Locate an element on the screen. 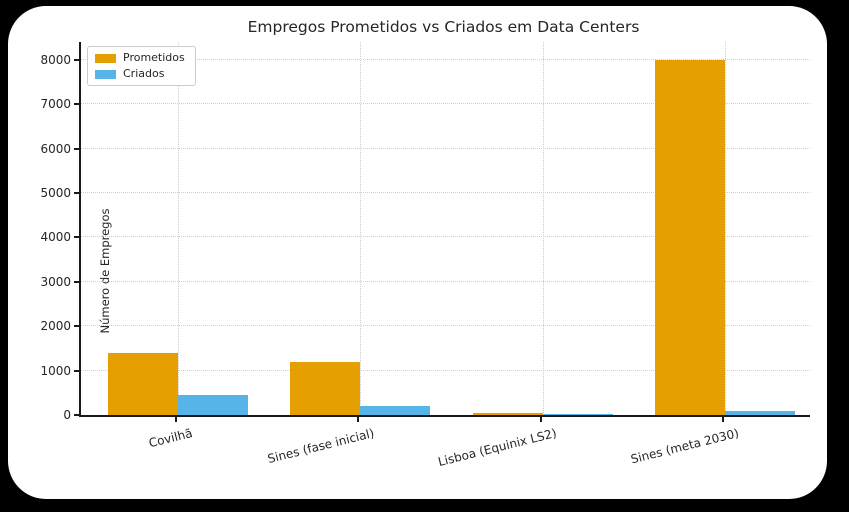 This screenshot has height=512, width=849. x-tick-label: Sines (meta 2030) is located at coordinates (685, 446).